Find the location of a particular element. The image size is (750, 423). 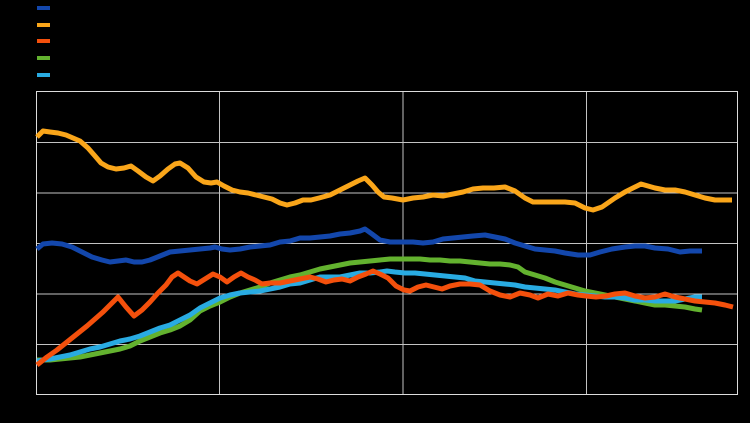

data-line-dark-blue is located at coordinates (368, 245).